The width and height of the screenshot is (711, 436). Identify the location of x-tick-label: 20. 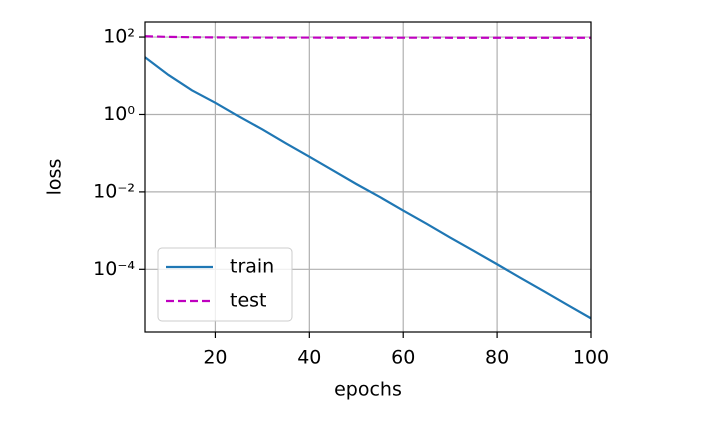
(215, 358).